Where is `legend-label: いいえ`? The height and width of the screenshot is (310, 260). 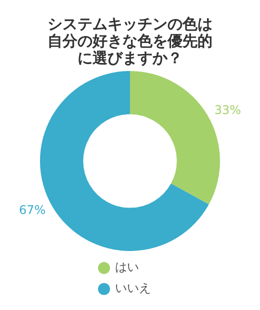 legend-label: いいえ is located at coordinates (133, 288).